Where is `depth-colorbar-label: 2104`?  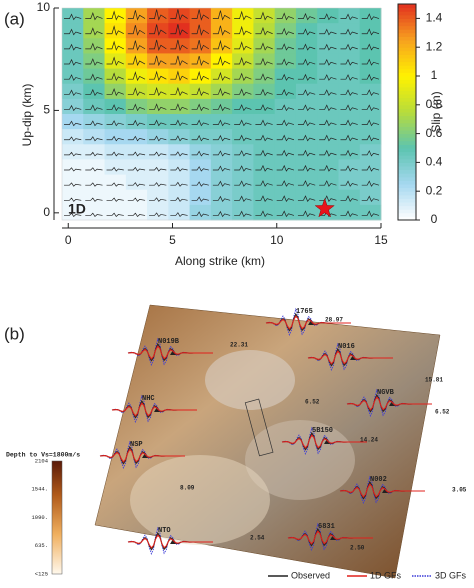 depth-colorbar-label: 2104 is located at coordinates (42, 460).